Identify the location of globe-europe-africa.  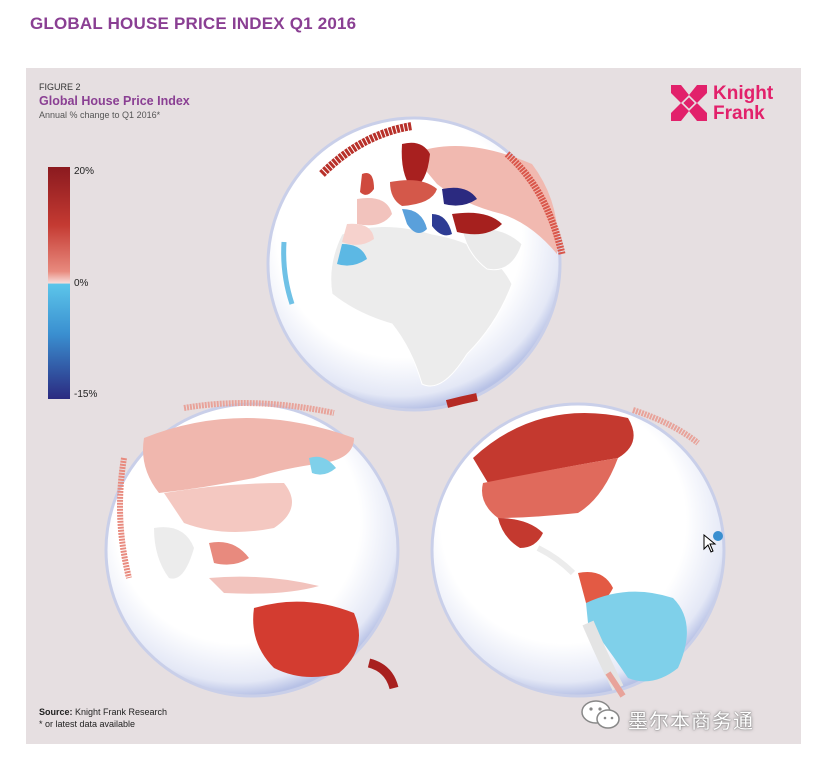
(416, 264).